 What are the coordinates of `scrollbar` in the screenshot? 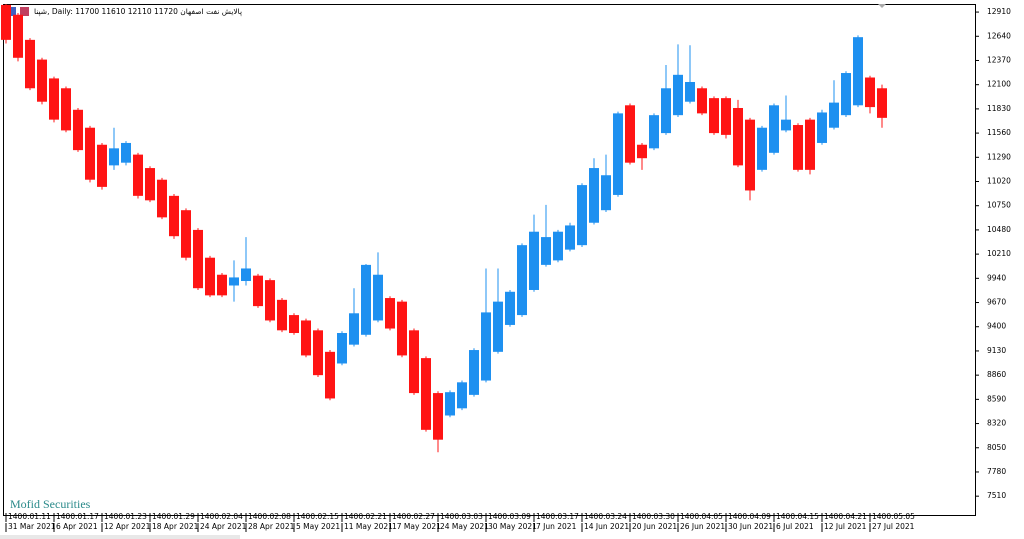 It's located at (120, 537).